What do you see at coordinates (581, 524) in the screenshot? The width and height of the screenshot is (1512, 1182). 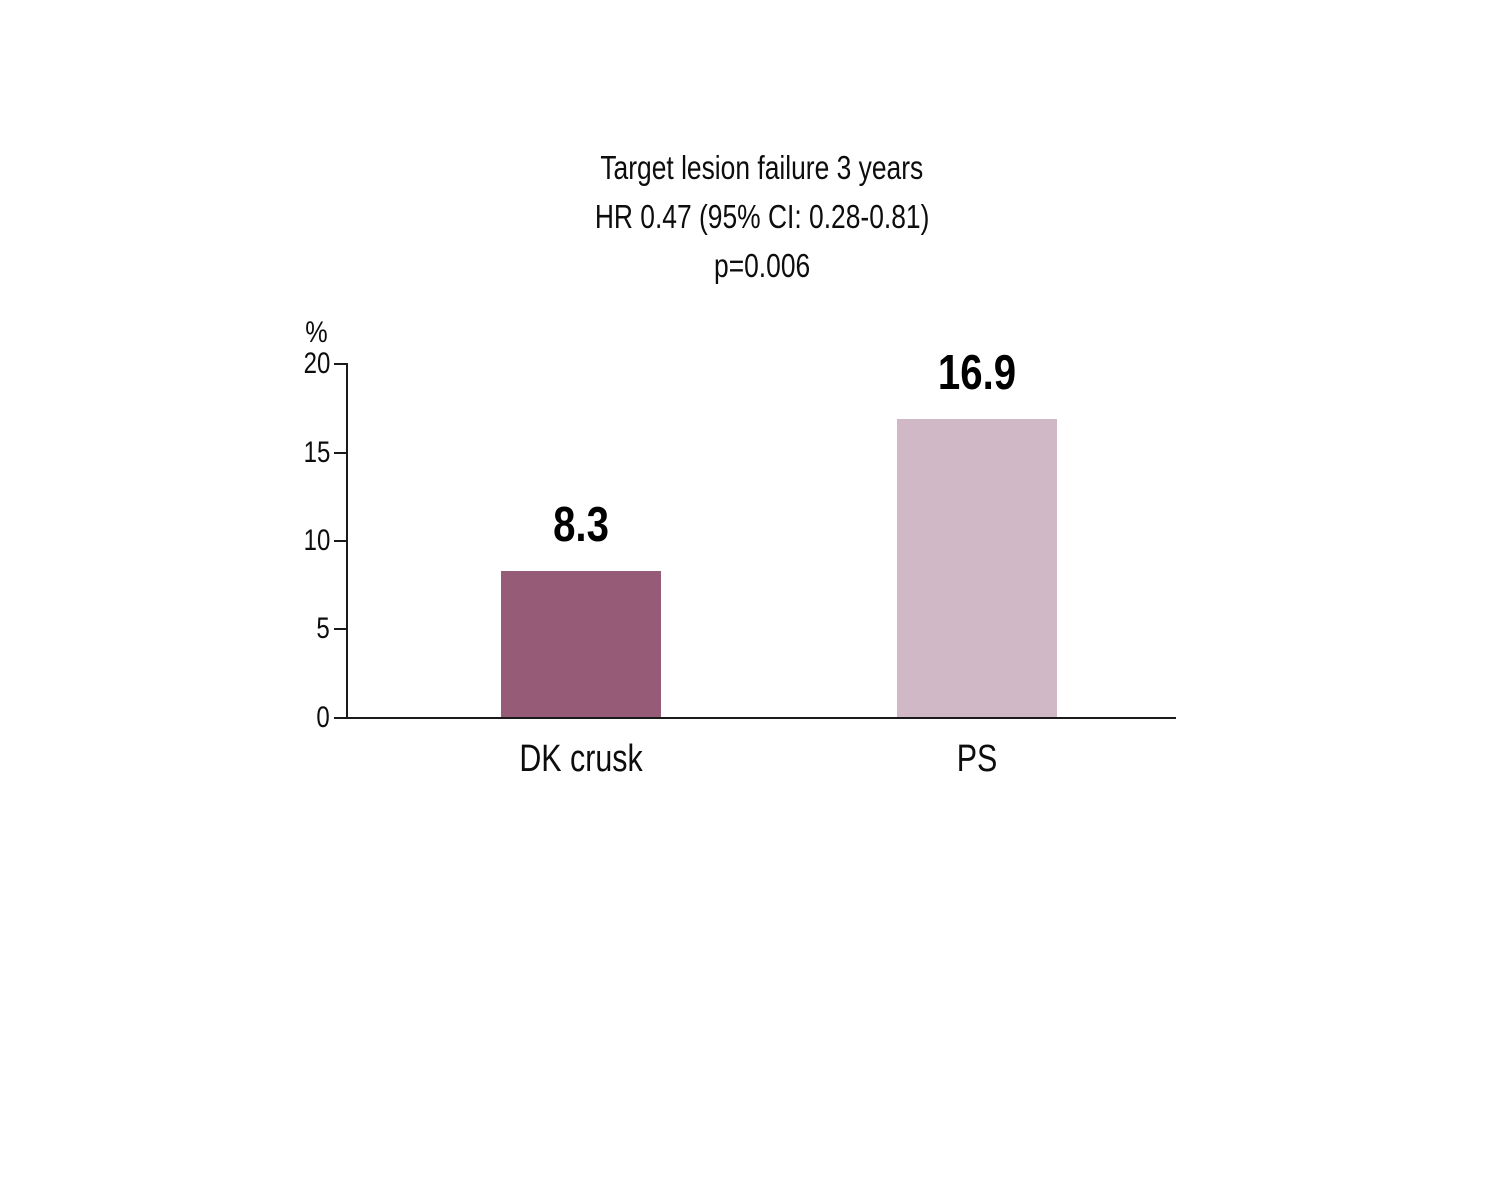 I see `bar-value-label: 8.3` at bounding box center [581, 524].